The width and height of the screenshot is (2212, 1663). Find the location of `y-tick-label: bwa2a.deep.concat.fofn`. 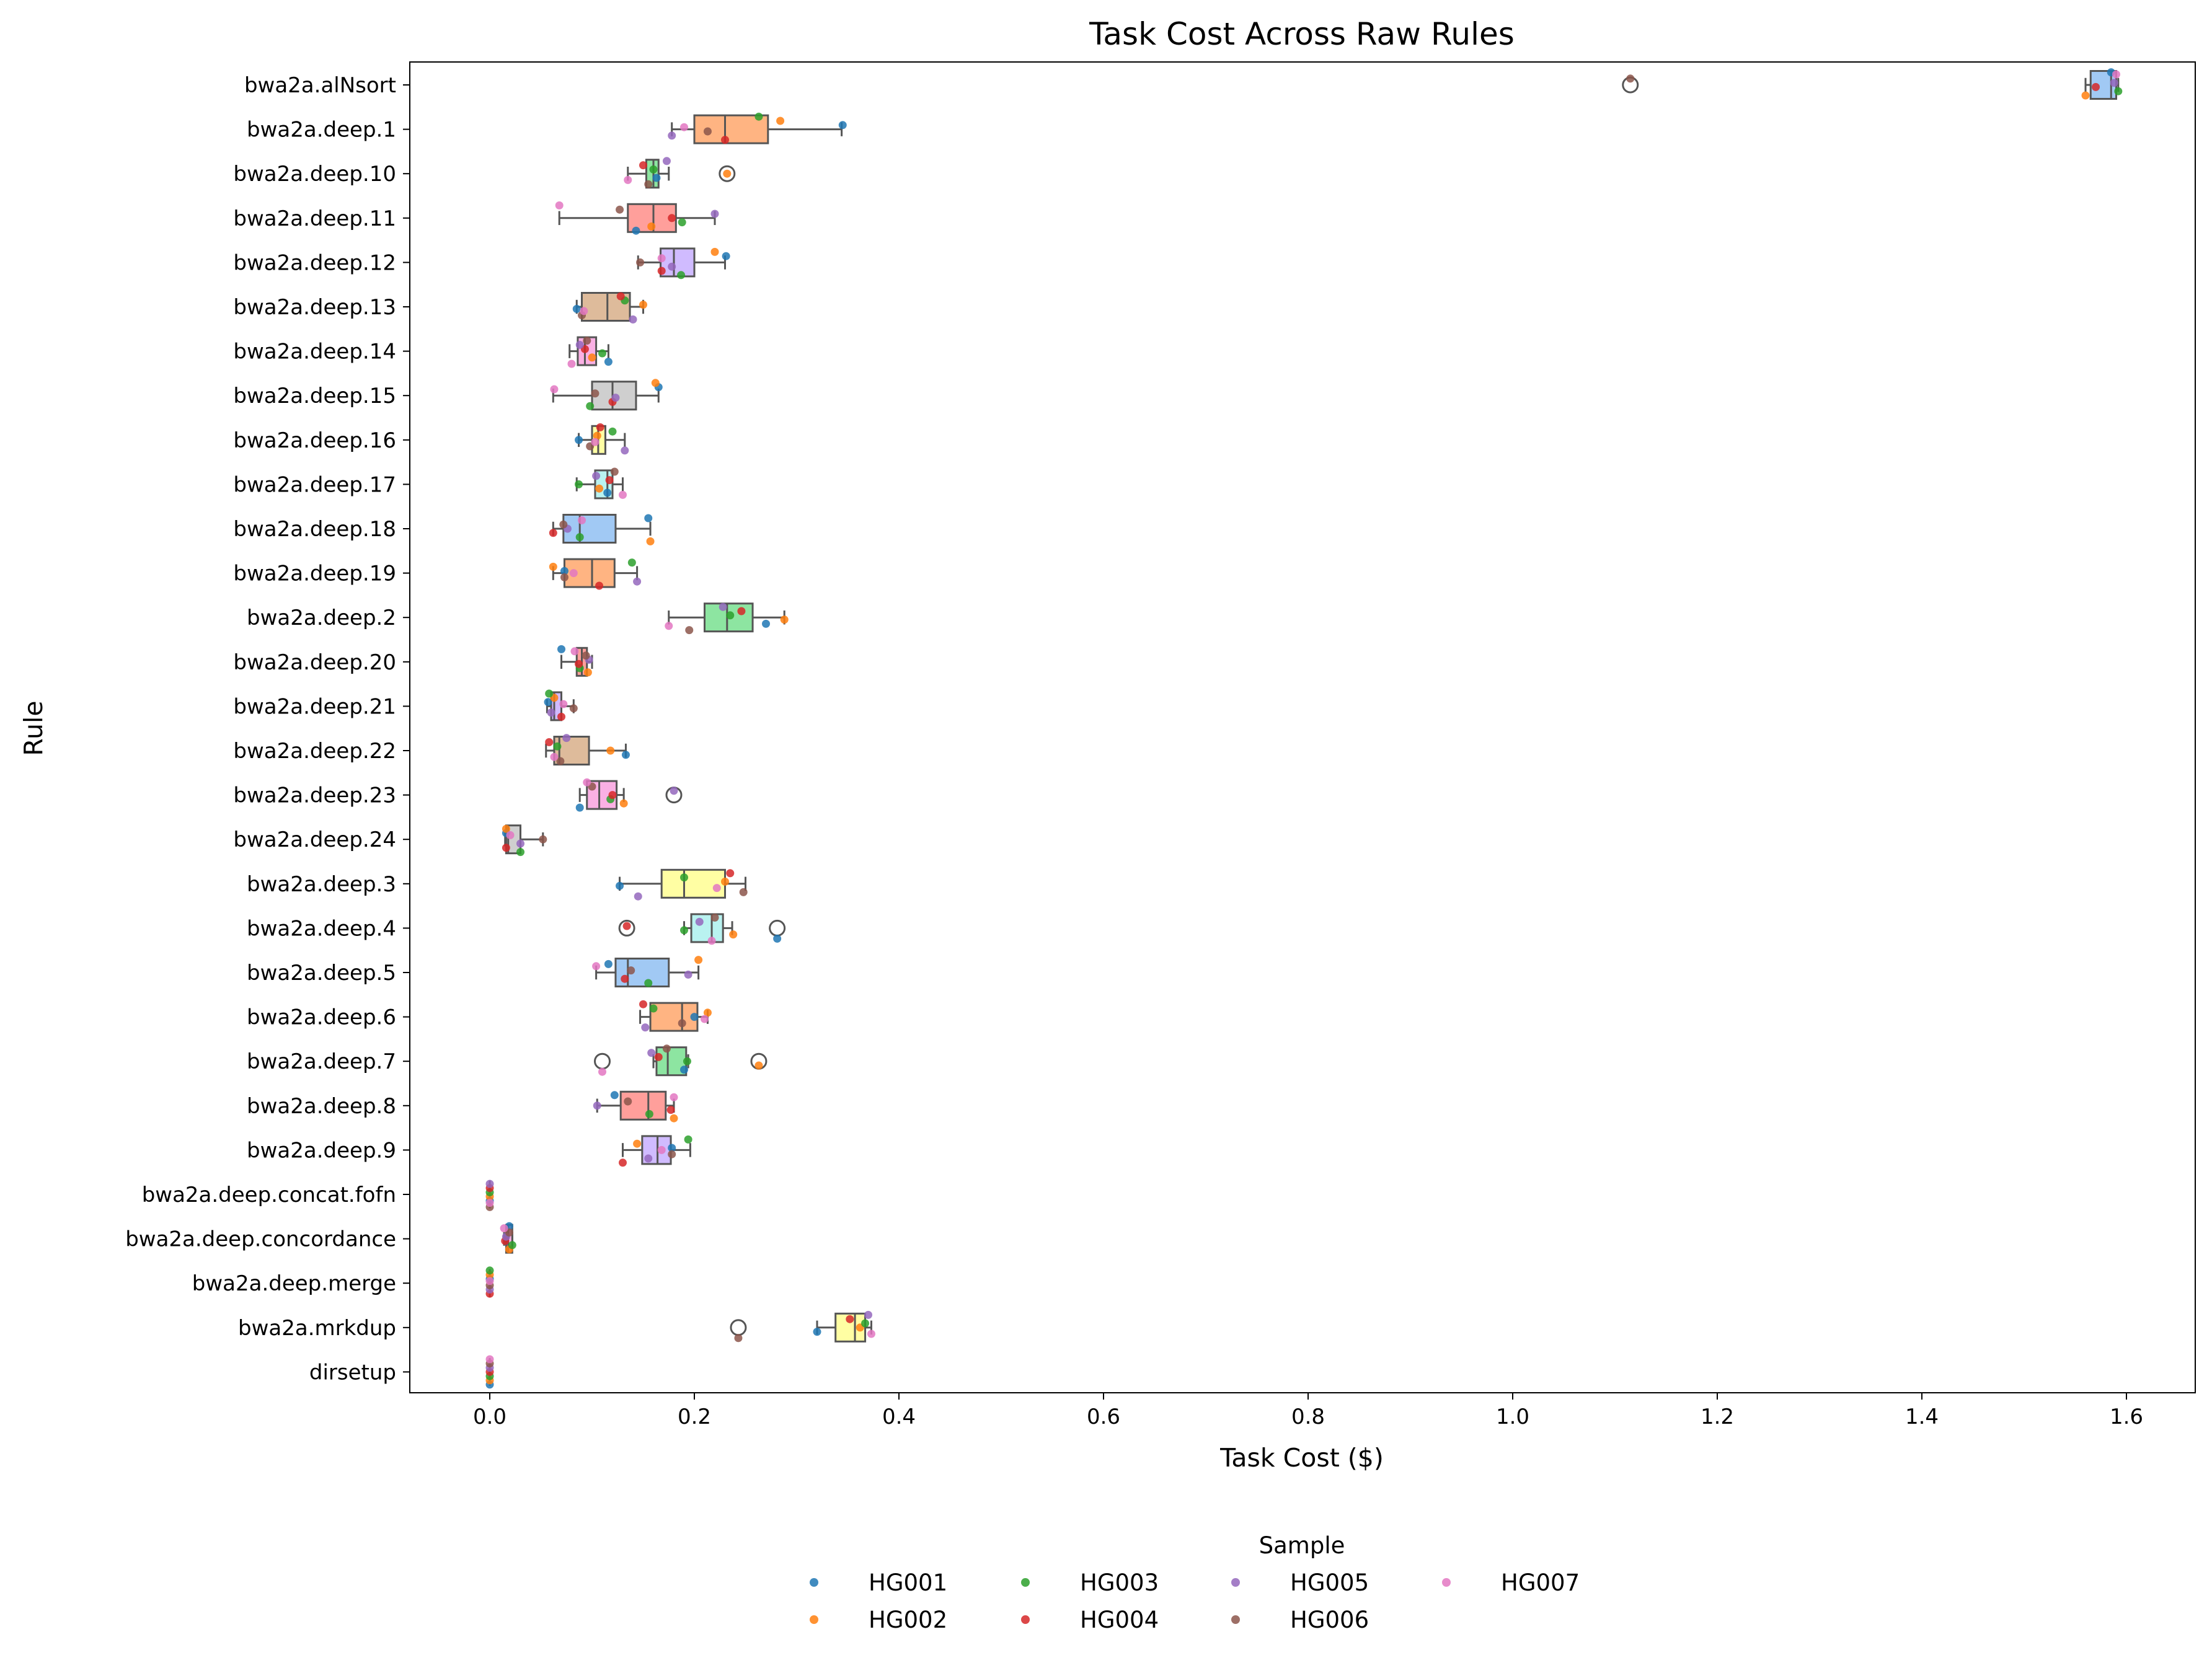

y-tick-label: bwa2a.deep.concat.fofn is located at coordinates (269, 1195).